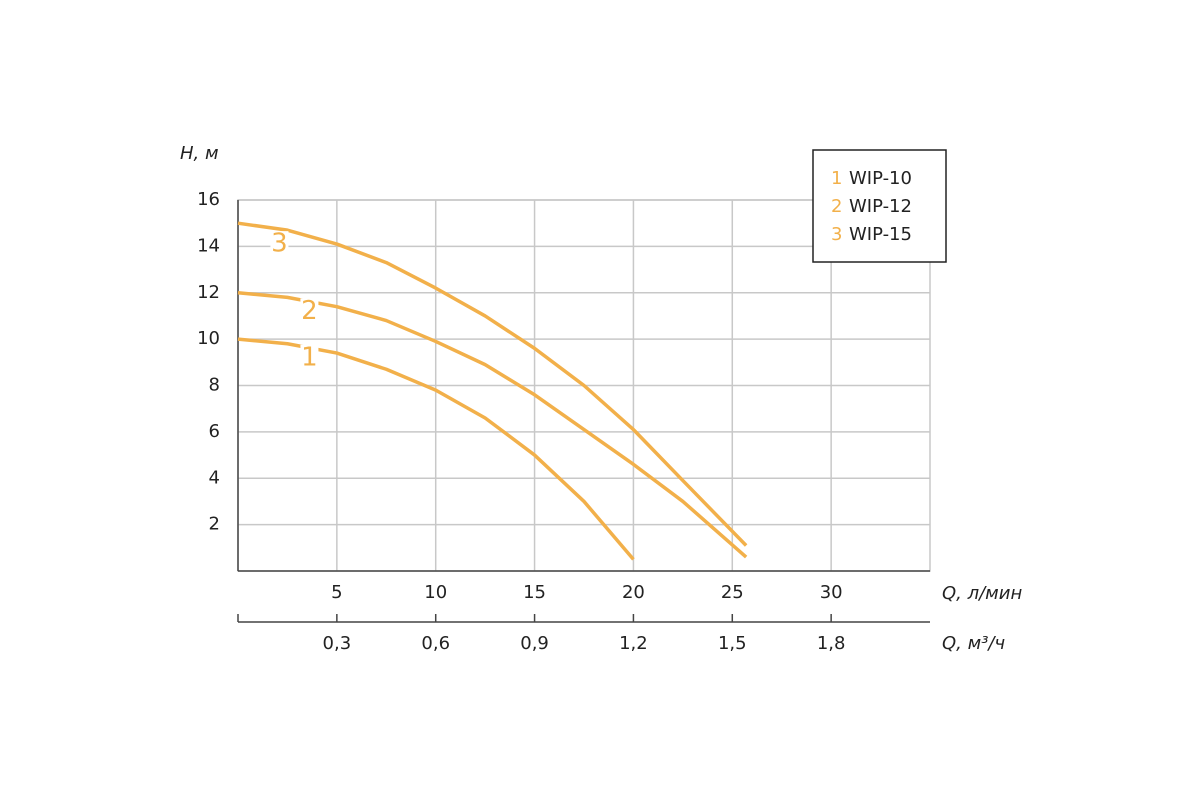 This screenshot has width=1200, height=800. Describe the element at coordinates (199, 153) in the screenshot. I see `y-axis-label: H, м` at that location.